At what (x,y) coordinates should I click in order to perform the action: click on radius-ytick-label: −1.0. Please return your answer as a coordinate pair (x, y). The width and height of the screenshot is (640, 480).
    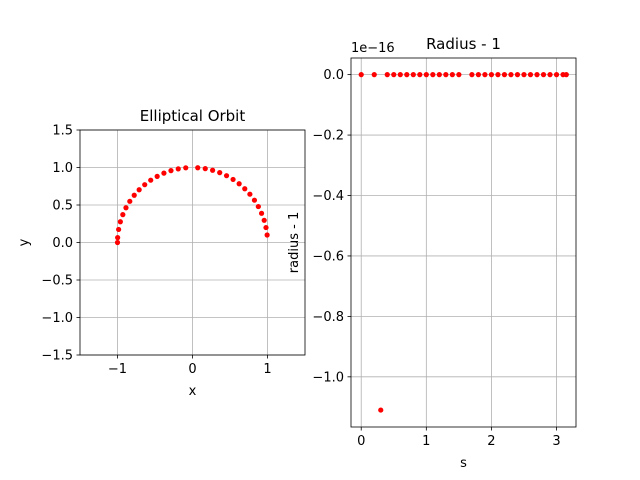
    Looking at the image, I should click on (328, 377).